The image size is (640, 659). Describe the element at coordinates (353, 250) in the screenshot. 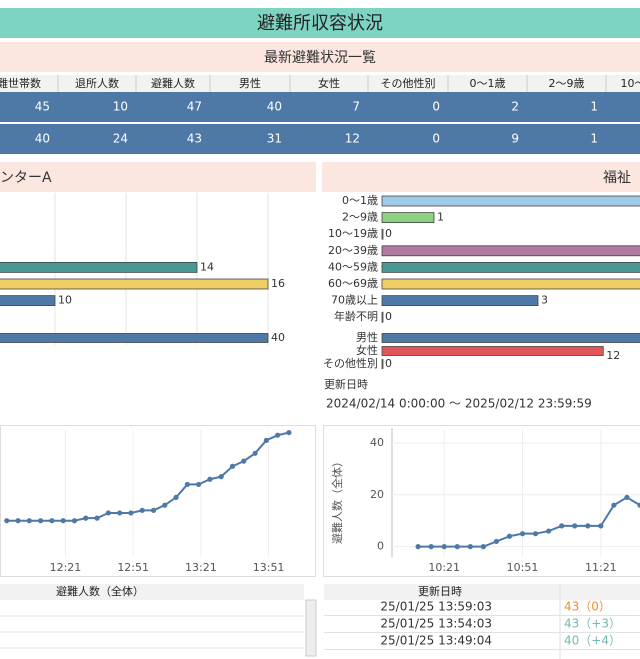

I see `category-label: 20～39歳` at that location.